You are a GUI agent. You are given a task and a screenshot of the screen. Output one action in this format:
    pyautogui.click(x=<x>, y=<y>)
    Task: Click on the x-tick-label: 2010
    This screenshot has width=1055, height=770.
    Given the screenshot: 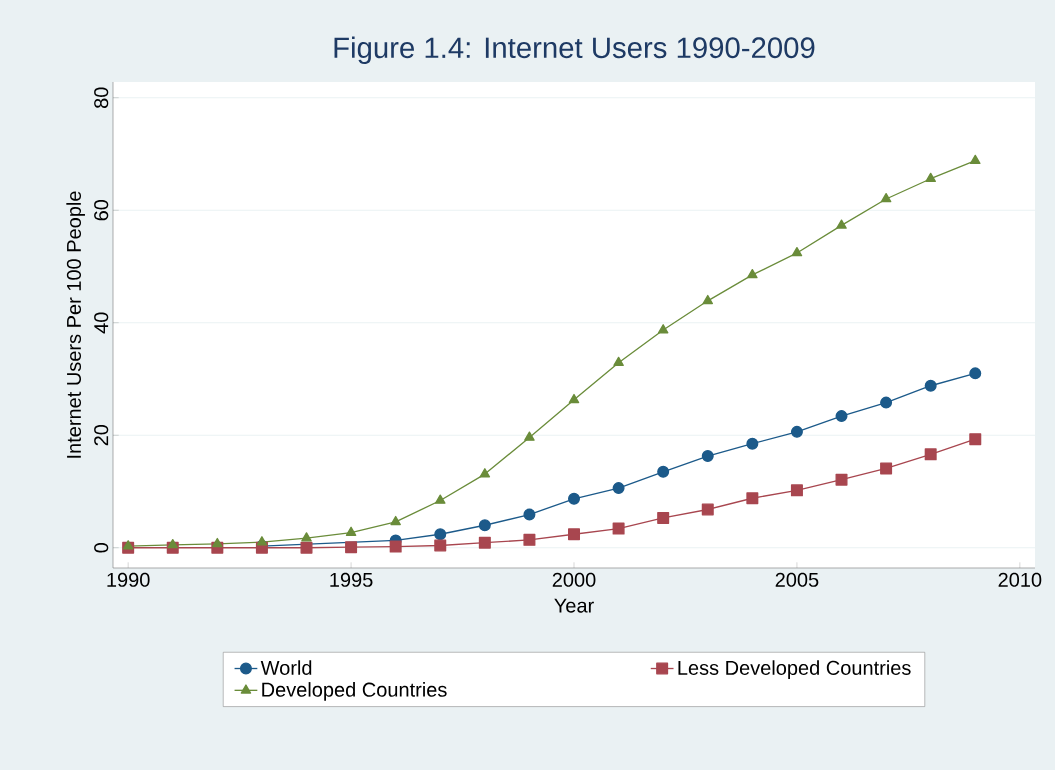 What is the action you would take?
    pyautogui.click(x=1020, y=579)
    